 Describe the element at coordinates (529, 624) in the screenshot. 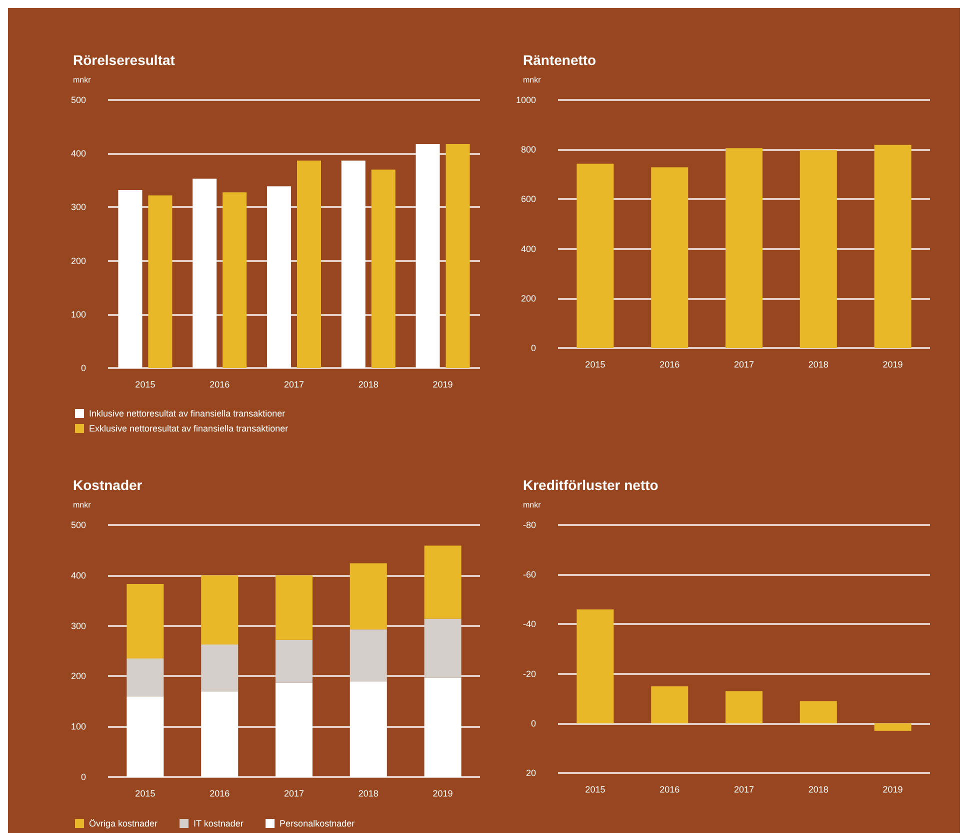

I see `y-tick-label: -40` at that location.